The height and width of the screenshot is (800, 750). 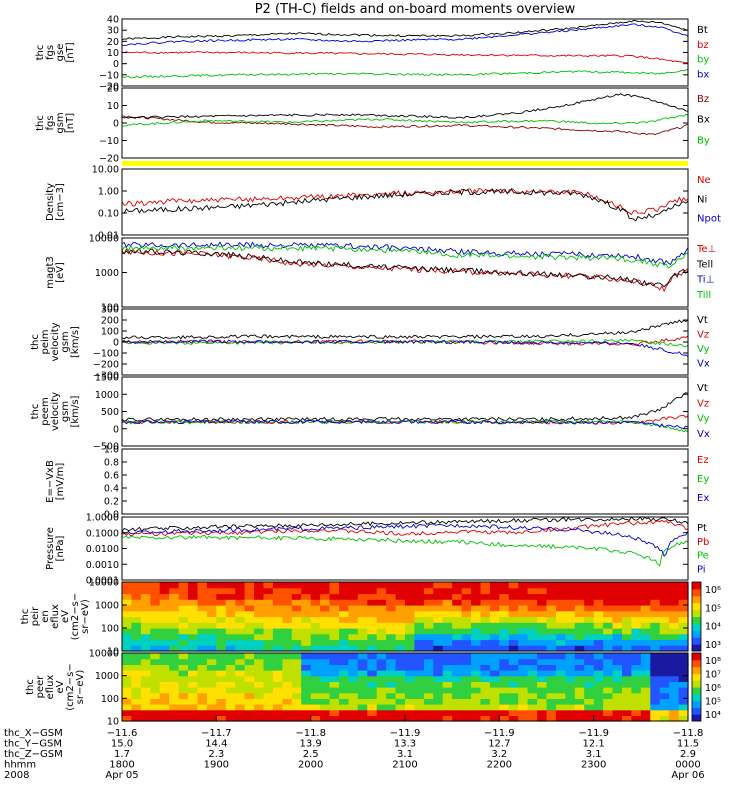 I want to click on ephemeris-row-label: 2008, so click(x=16, y=775).